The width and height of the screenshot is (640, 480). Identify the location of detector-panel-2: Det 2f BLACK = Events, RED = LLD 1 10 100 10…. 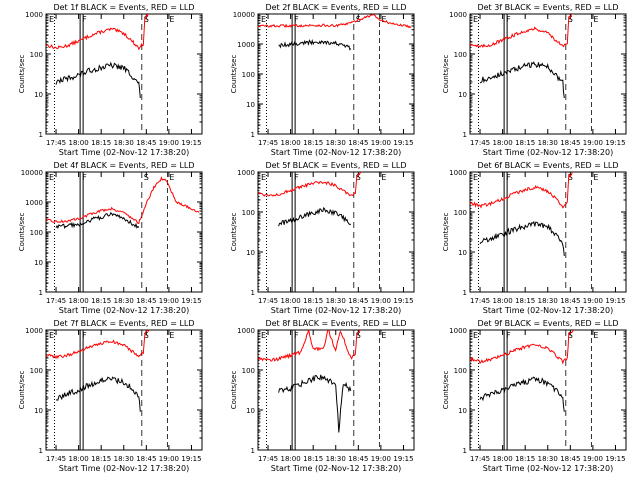
(322, 80).